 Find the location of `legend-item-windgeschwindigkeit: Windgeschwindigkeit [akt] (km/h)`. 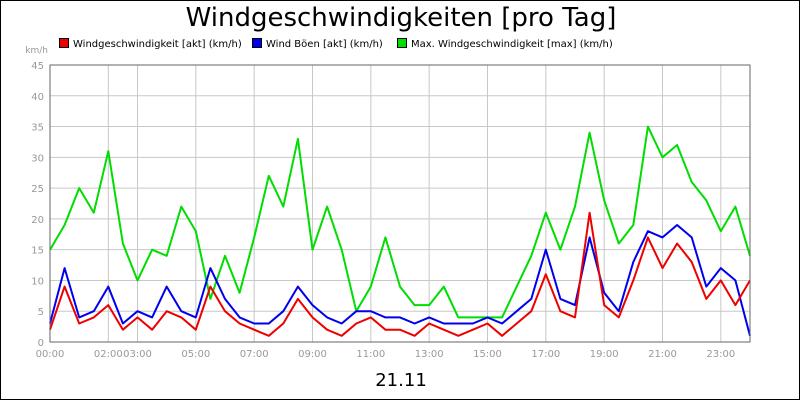

legend-item-windgeschwindigkeit: Windgeschwindigkeit [akt] (km/h) is located at coordinates (150, 44).